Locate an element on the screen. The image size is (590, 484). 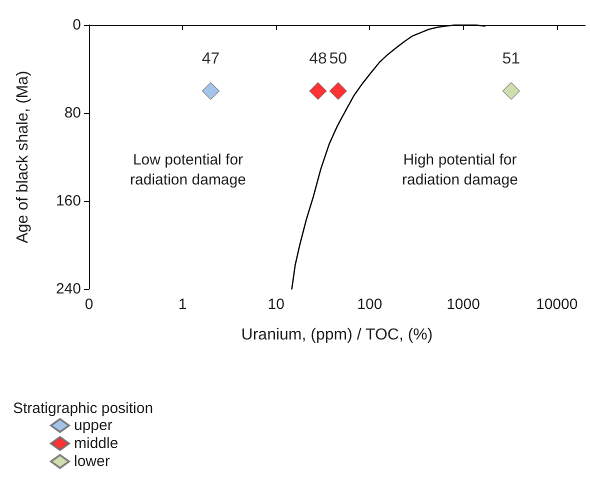
annotation: Low potential for radiation damage is located at coordinates (188, 170).